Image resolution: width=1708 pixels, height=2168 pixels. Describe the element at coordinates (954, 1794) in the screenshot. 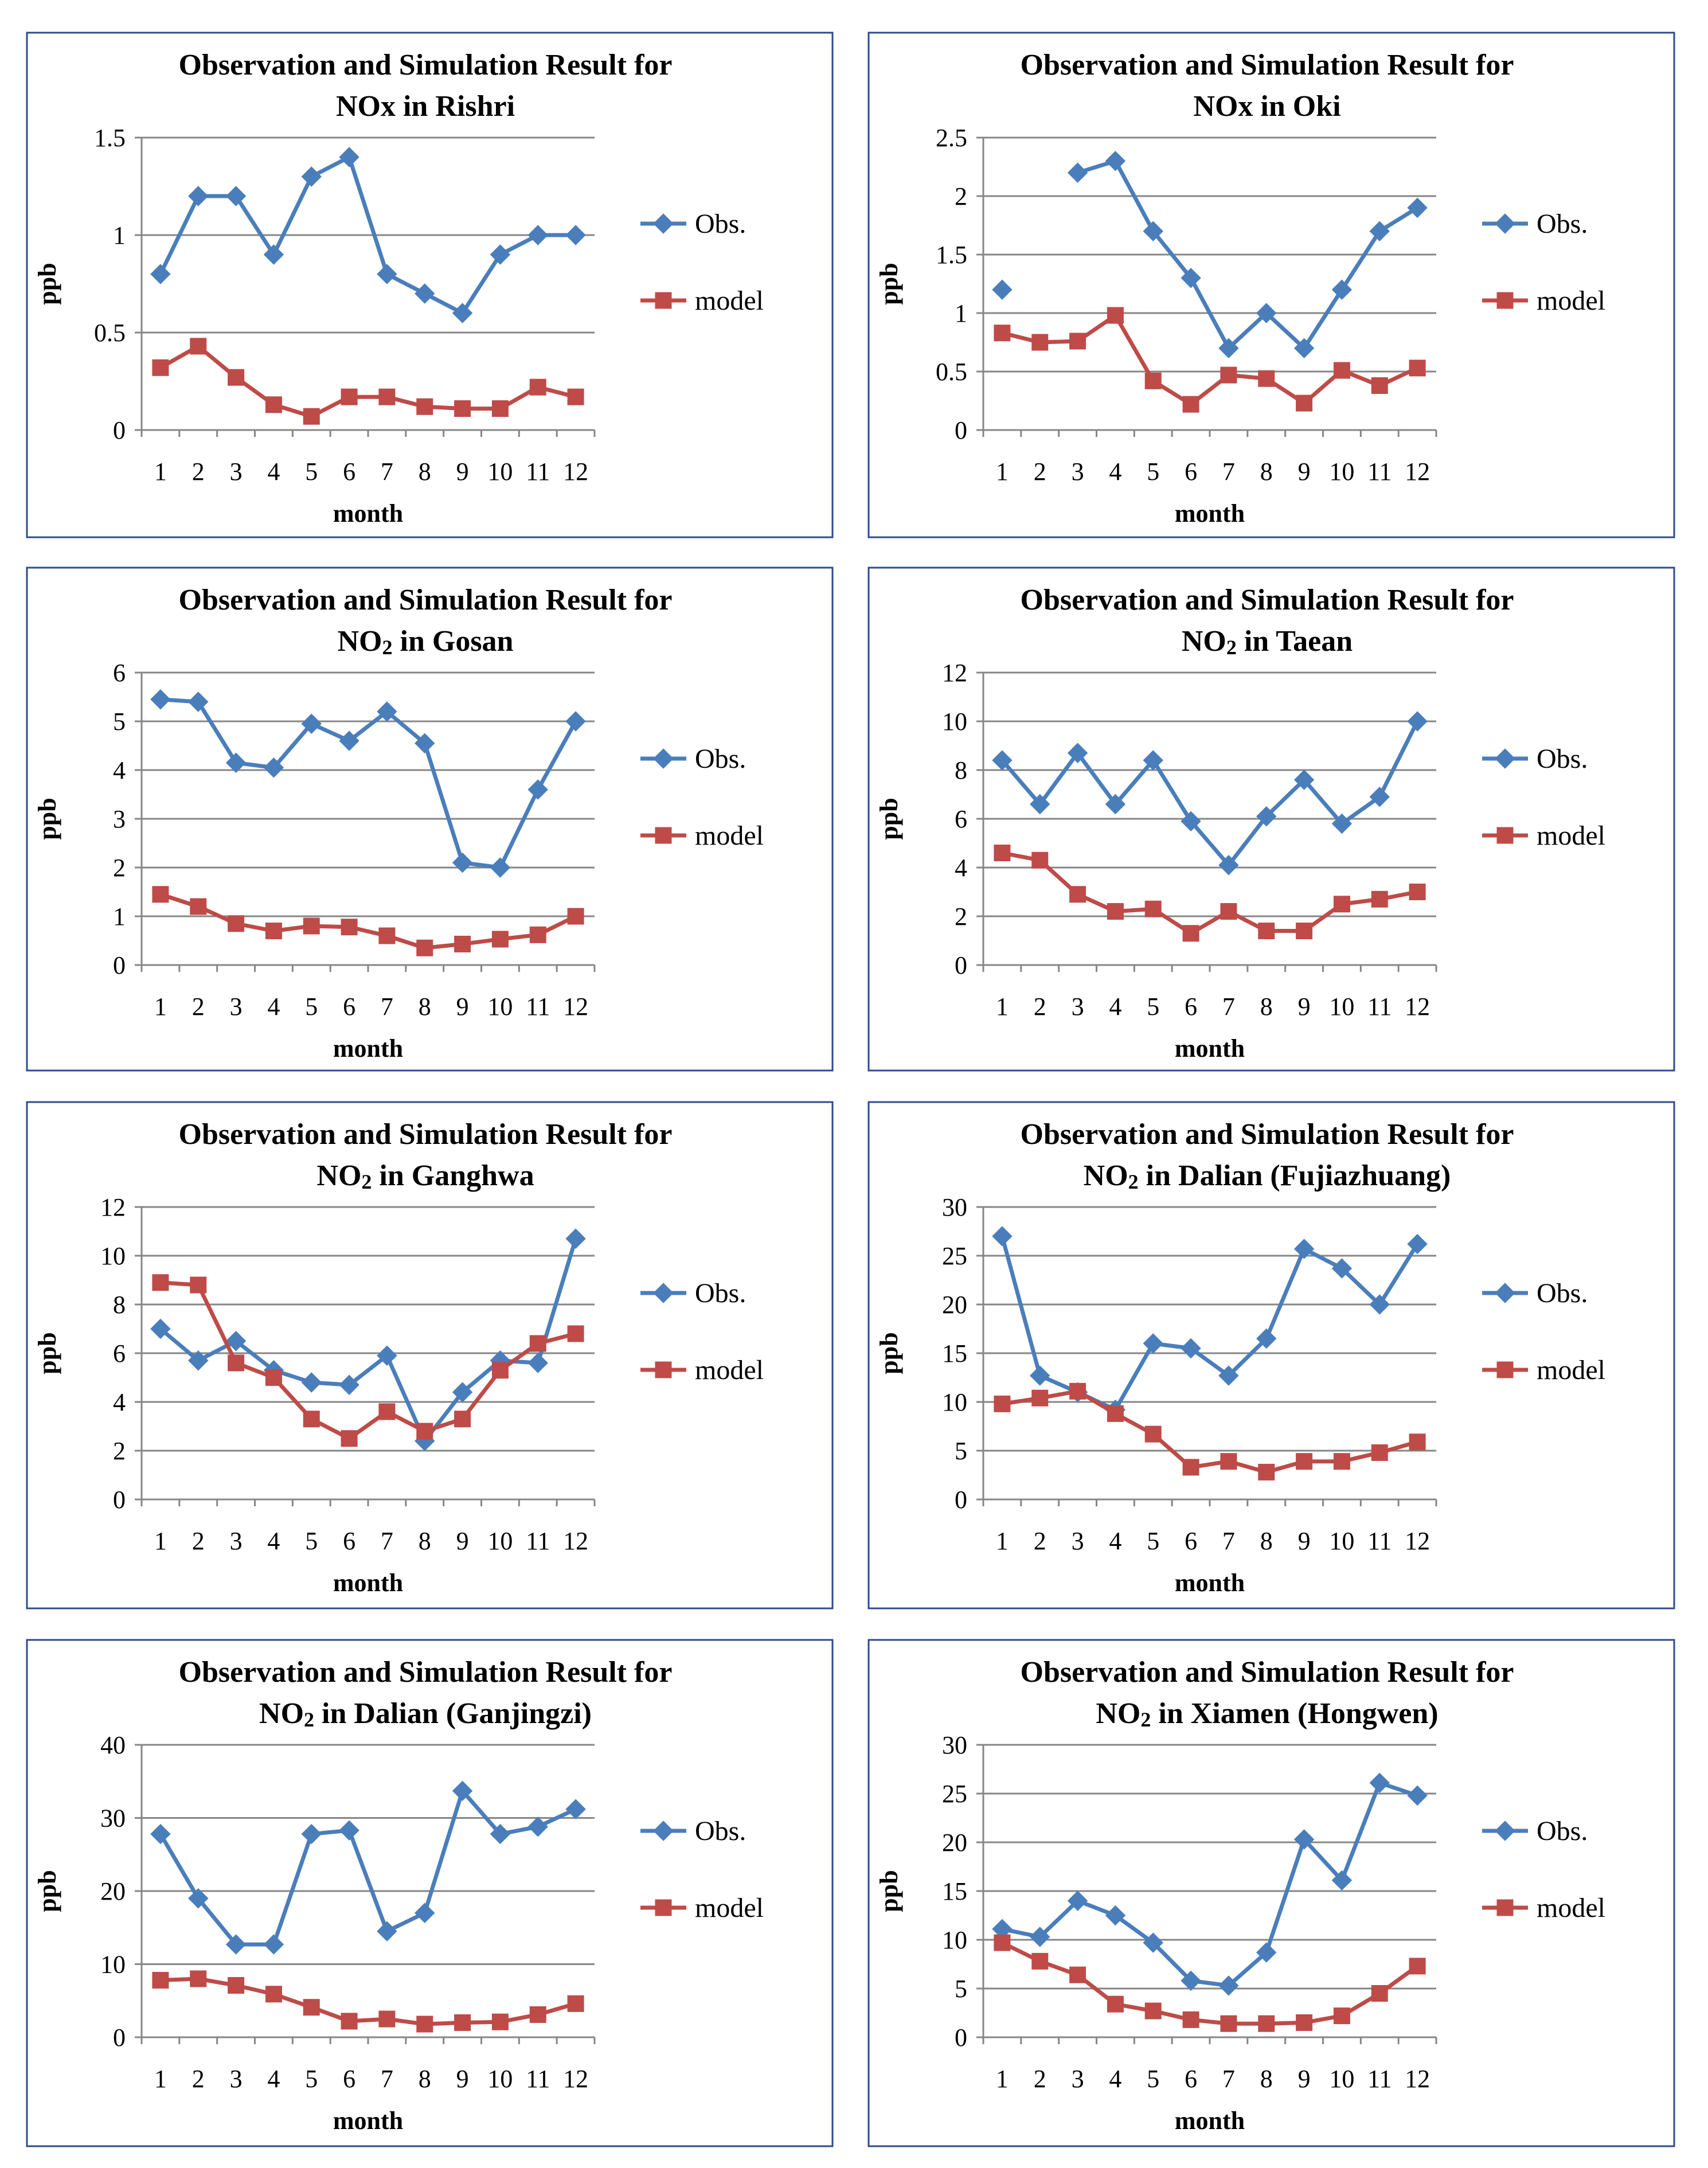

I see `y-tick-label: 25` at that location.